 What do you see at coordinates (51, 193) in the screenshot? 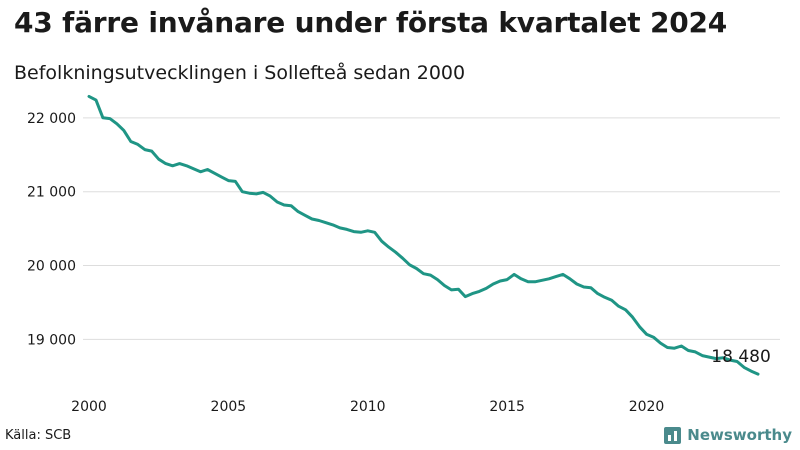
I see `y-tick-label: 21 000` at bounding box center [51, 193].